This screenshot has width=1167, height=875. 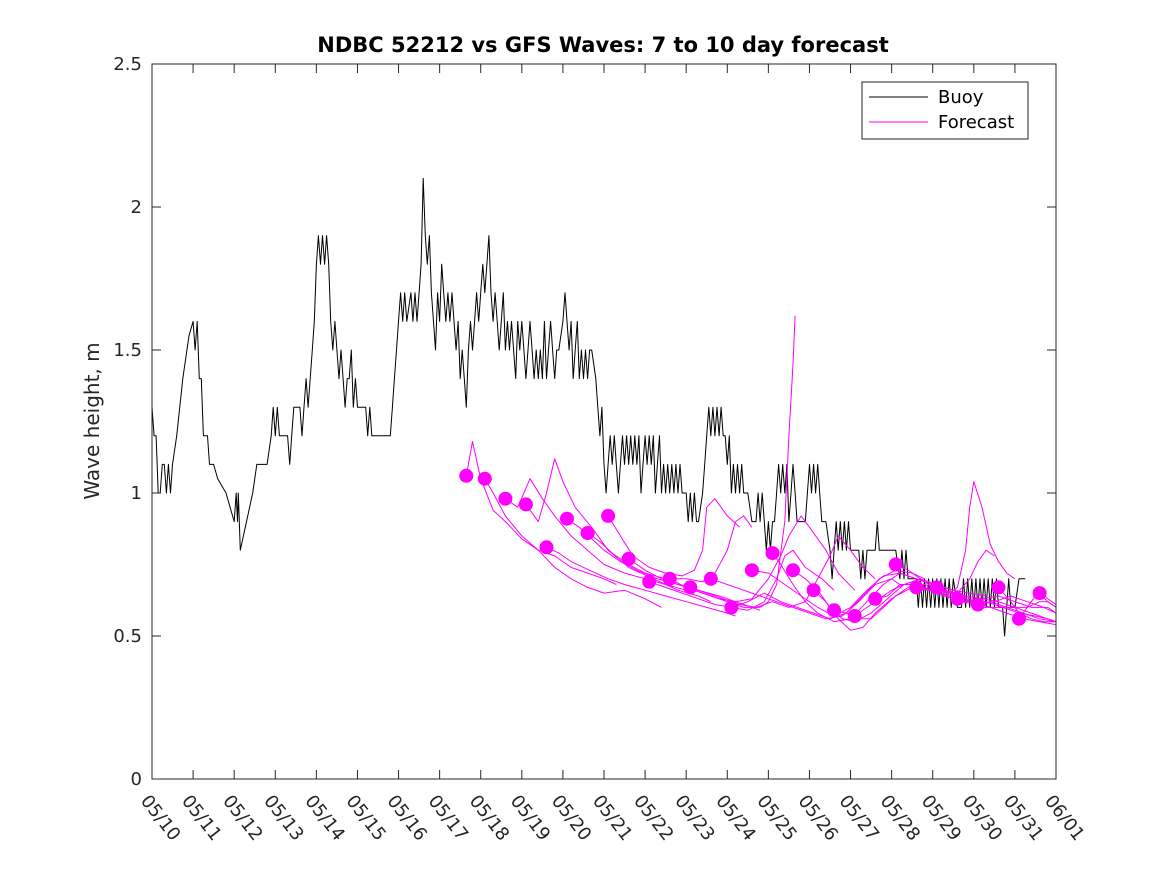 What do you see at coordinates (1064, 818) in the screenshot?
I see `x-tick-label: 06/01` at bounding box center [1064, 818].